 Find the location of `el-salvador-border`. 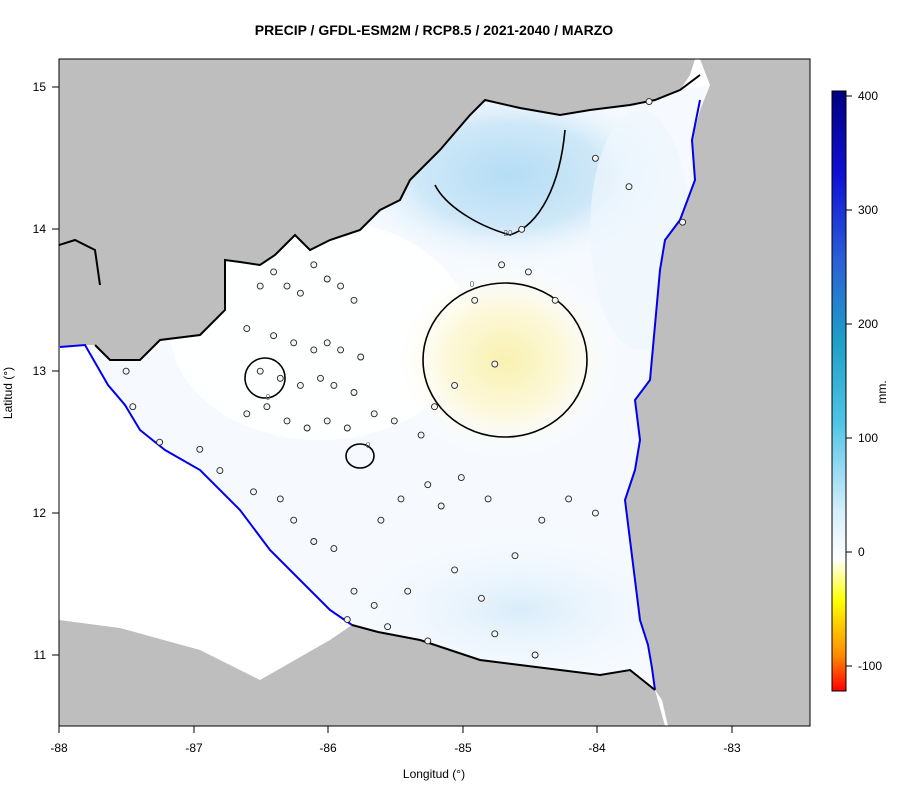

el-salvador-border is located at coordinates (80, 262).